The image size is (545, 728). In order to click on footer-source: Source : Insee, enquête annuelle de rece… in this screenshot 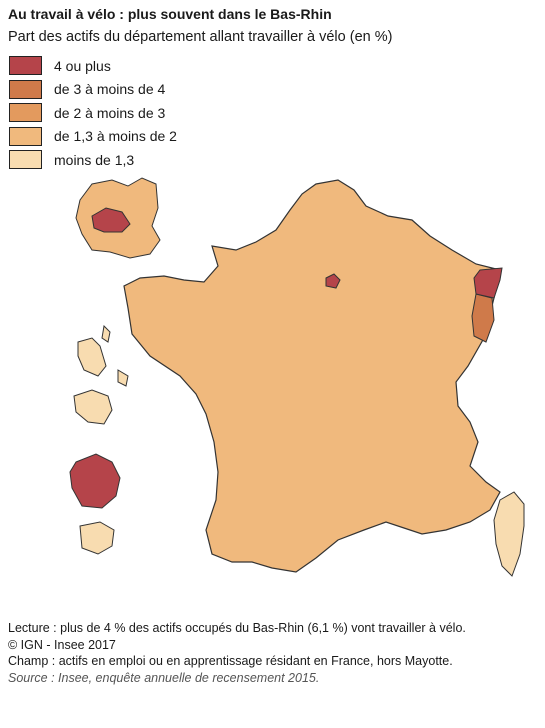, I will do `click(164, 677)`.